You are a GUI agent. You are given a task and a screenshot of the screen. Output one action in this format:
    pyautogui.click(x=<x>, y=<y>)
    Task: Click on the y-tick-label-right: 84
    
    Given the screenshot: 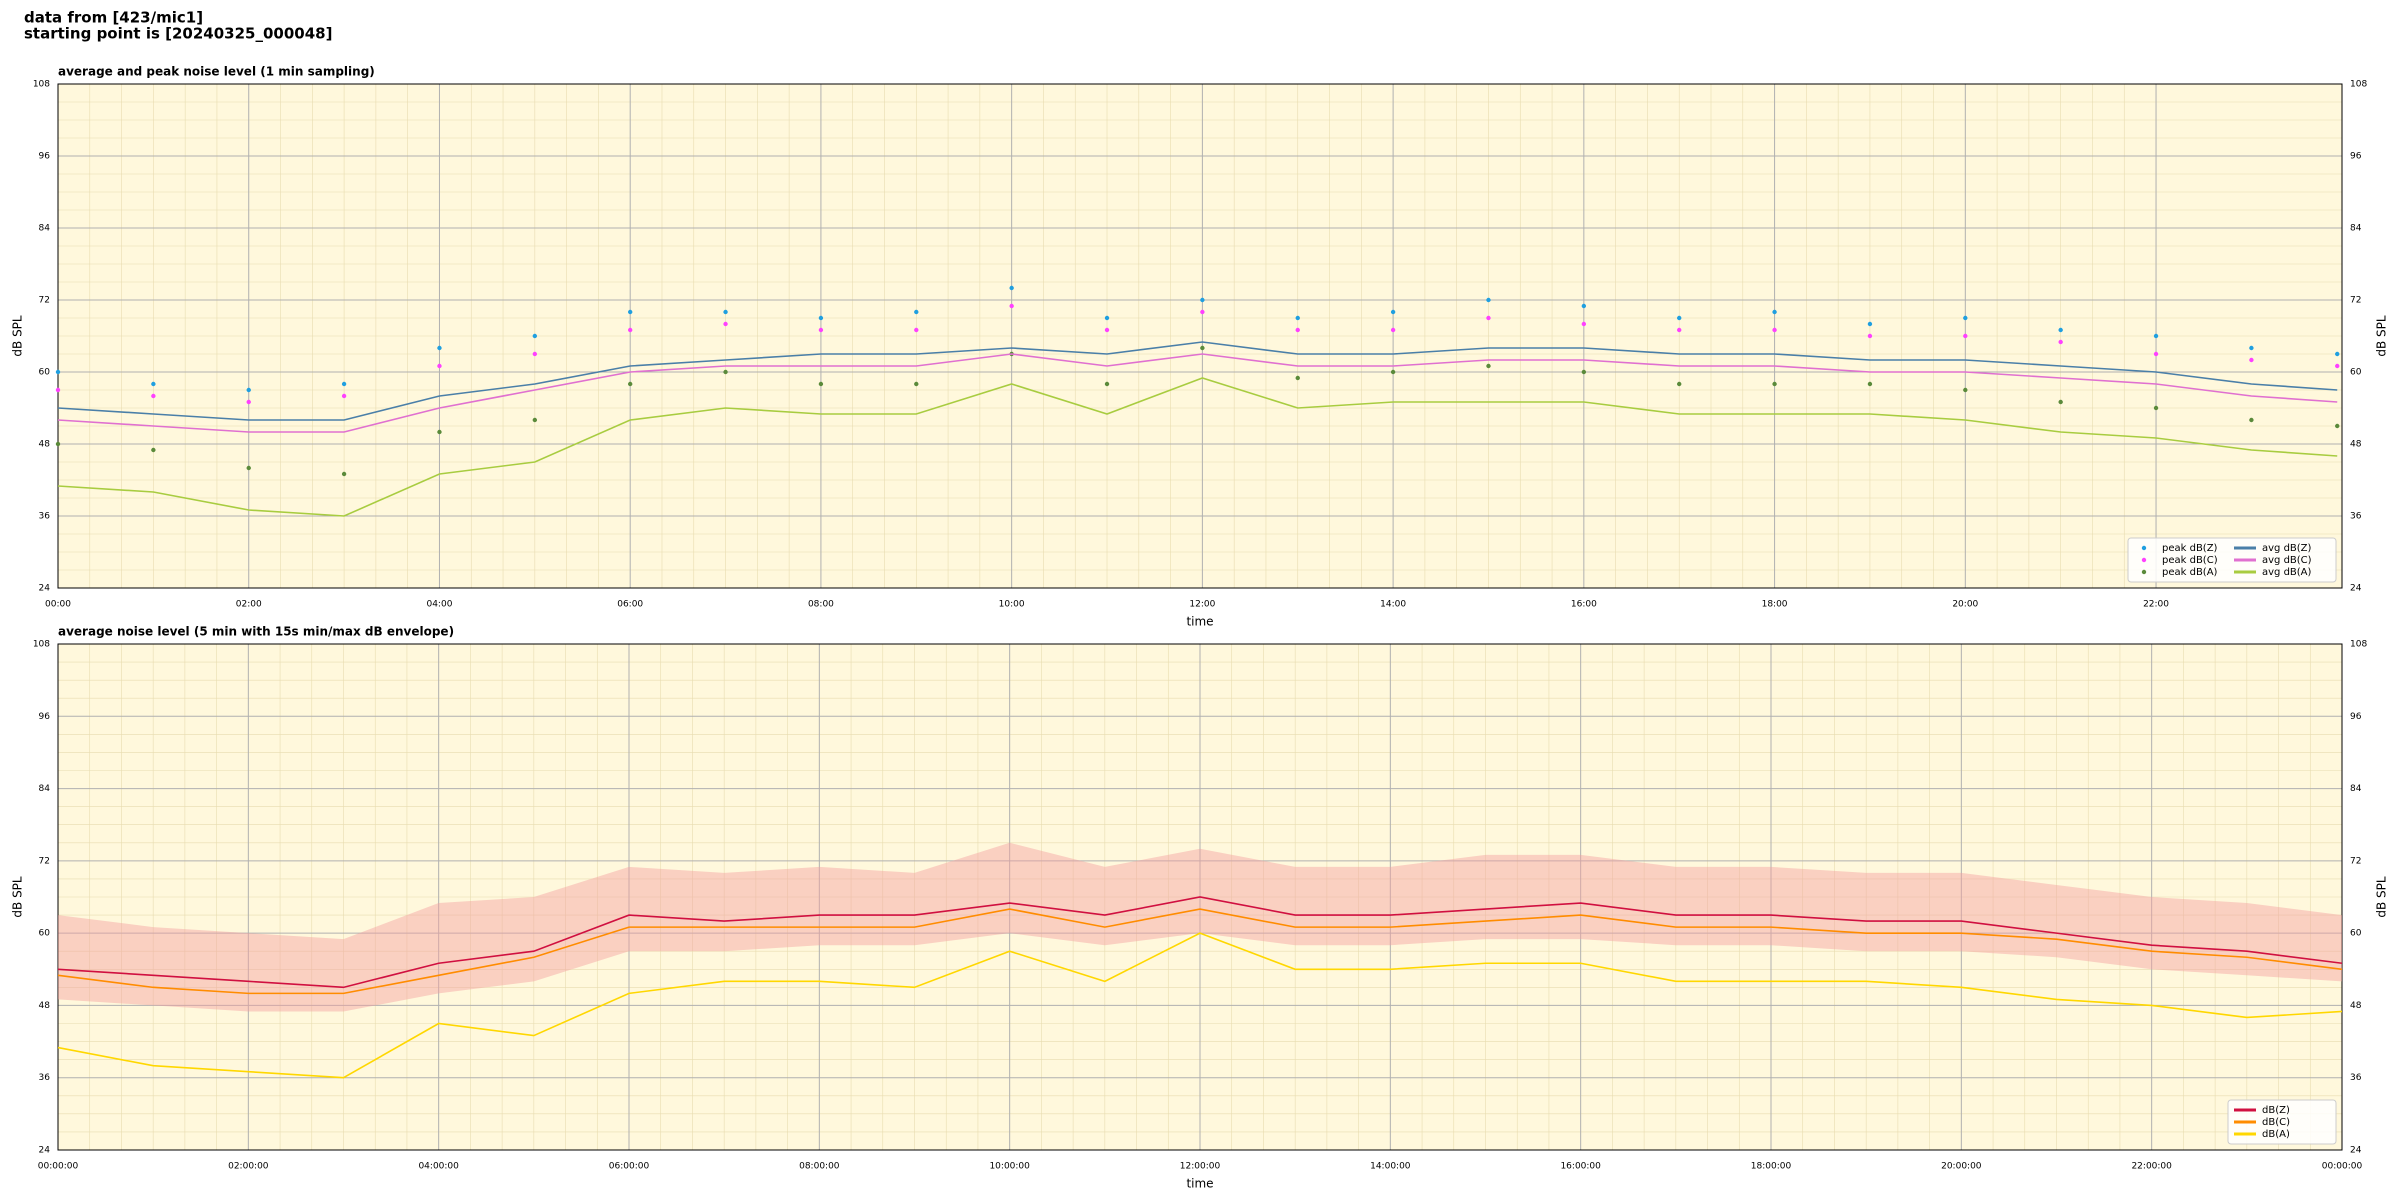 What is the action you would take?
    pyautogui.click(x=2356, y=789)
    